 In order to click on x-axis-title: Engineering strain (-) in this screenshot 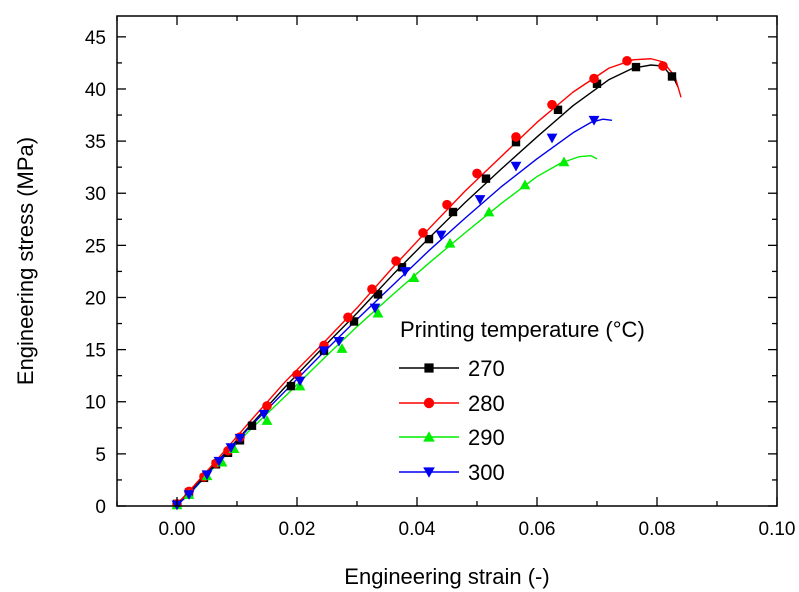, I will do `click(446, 576)`.